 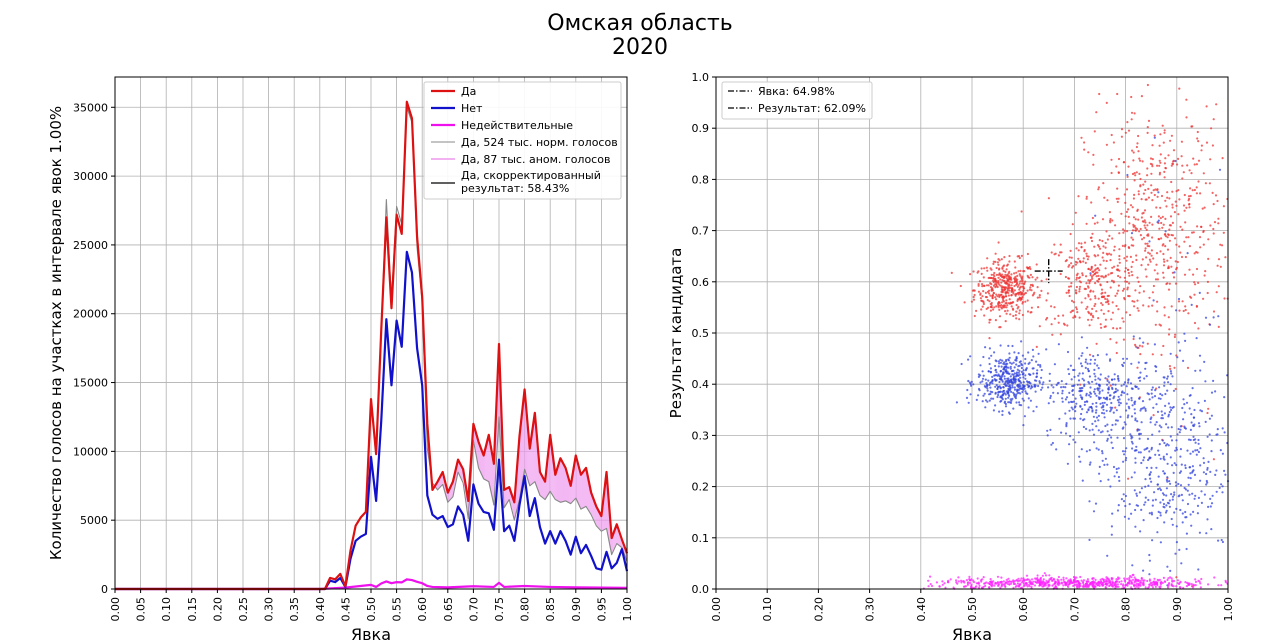 What do you see at coordinates (701, 179) in the screenshot?
I see `scatter-y-tick-label: 0.8` at bounding box center [701, 179].